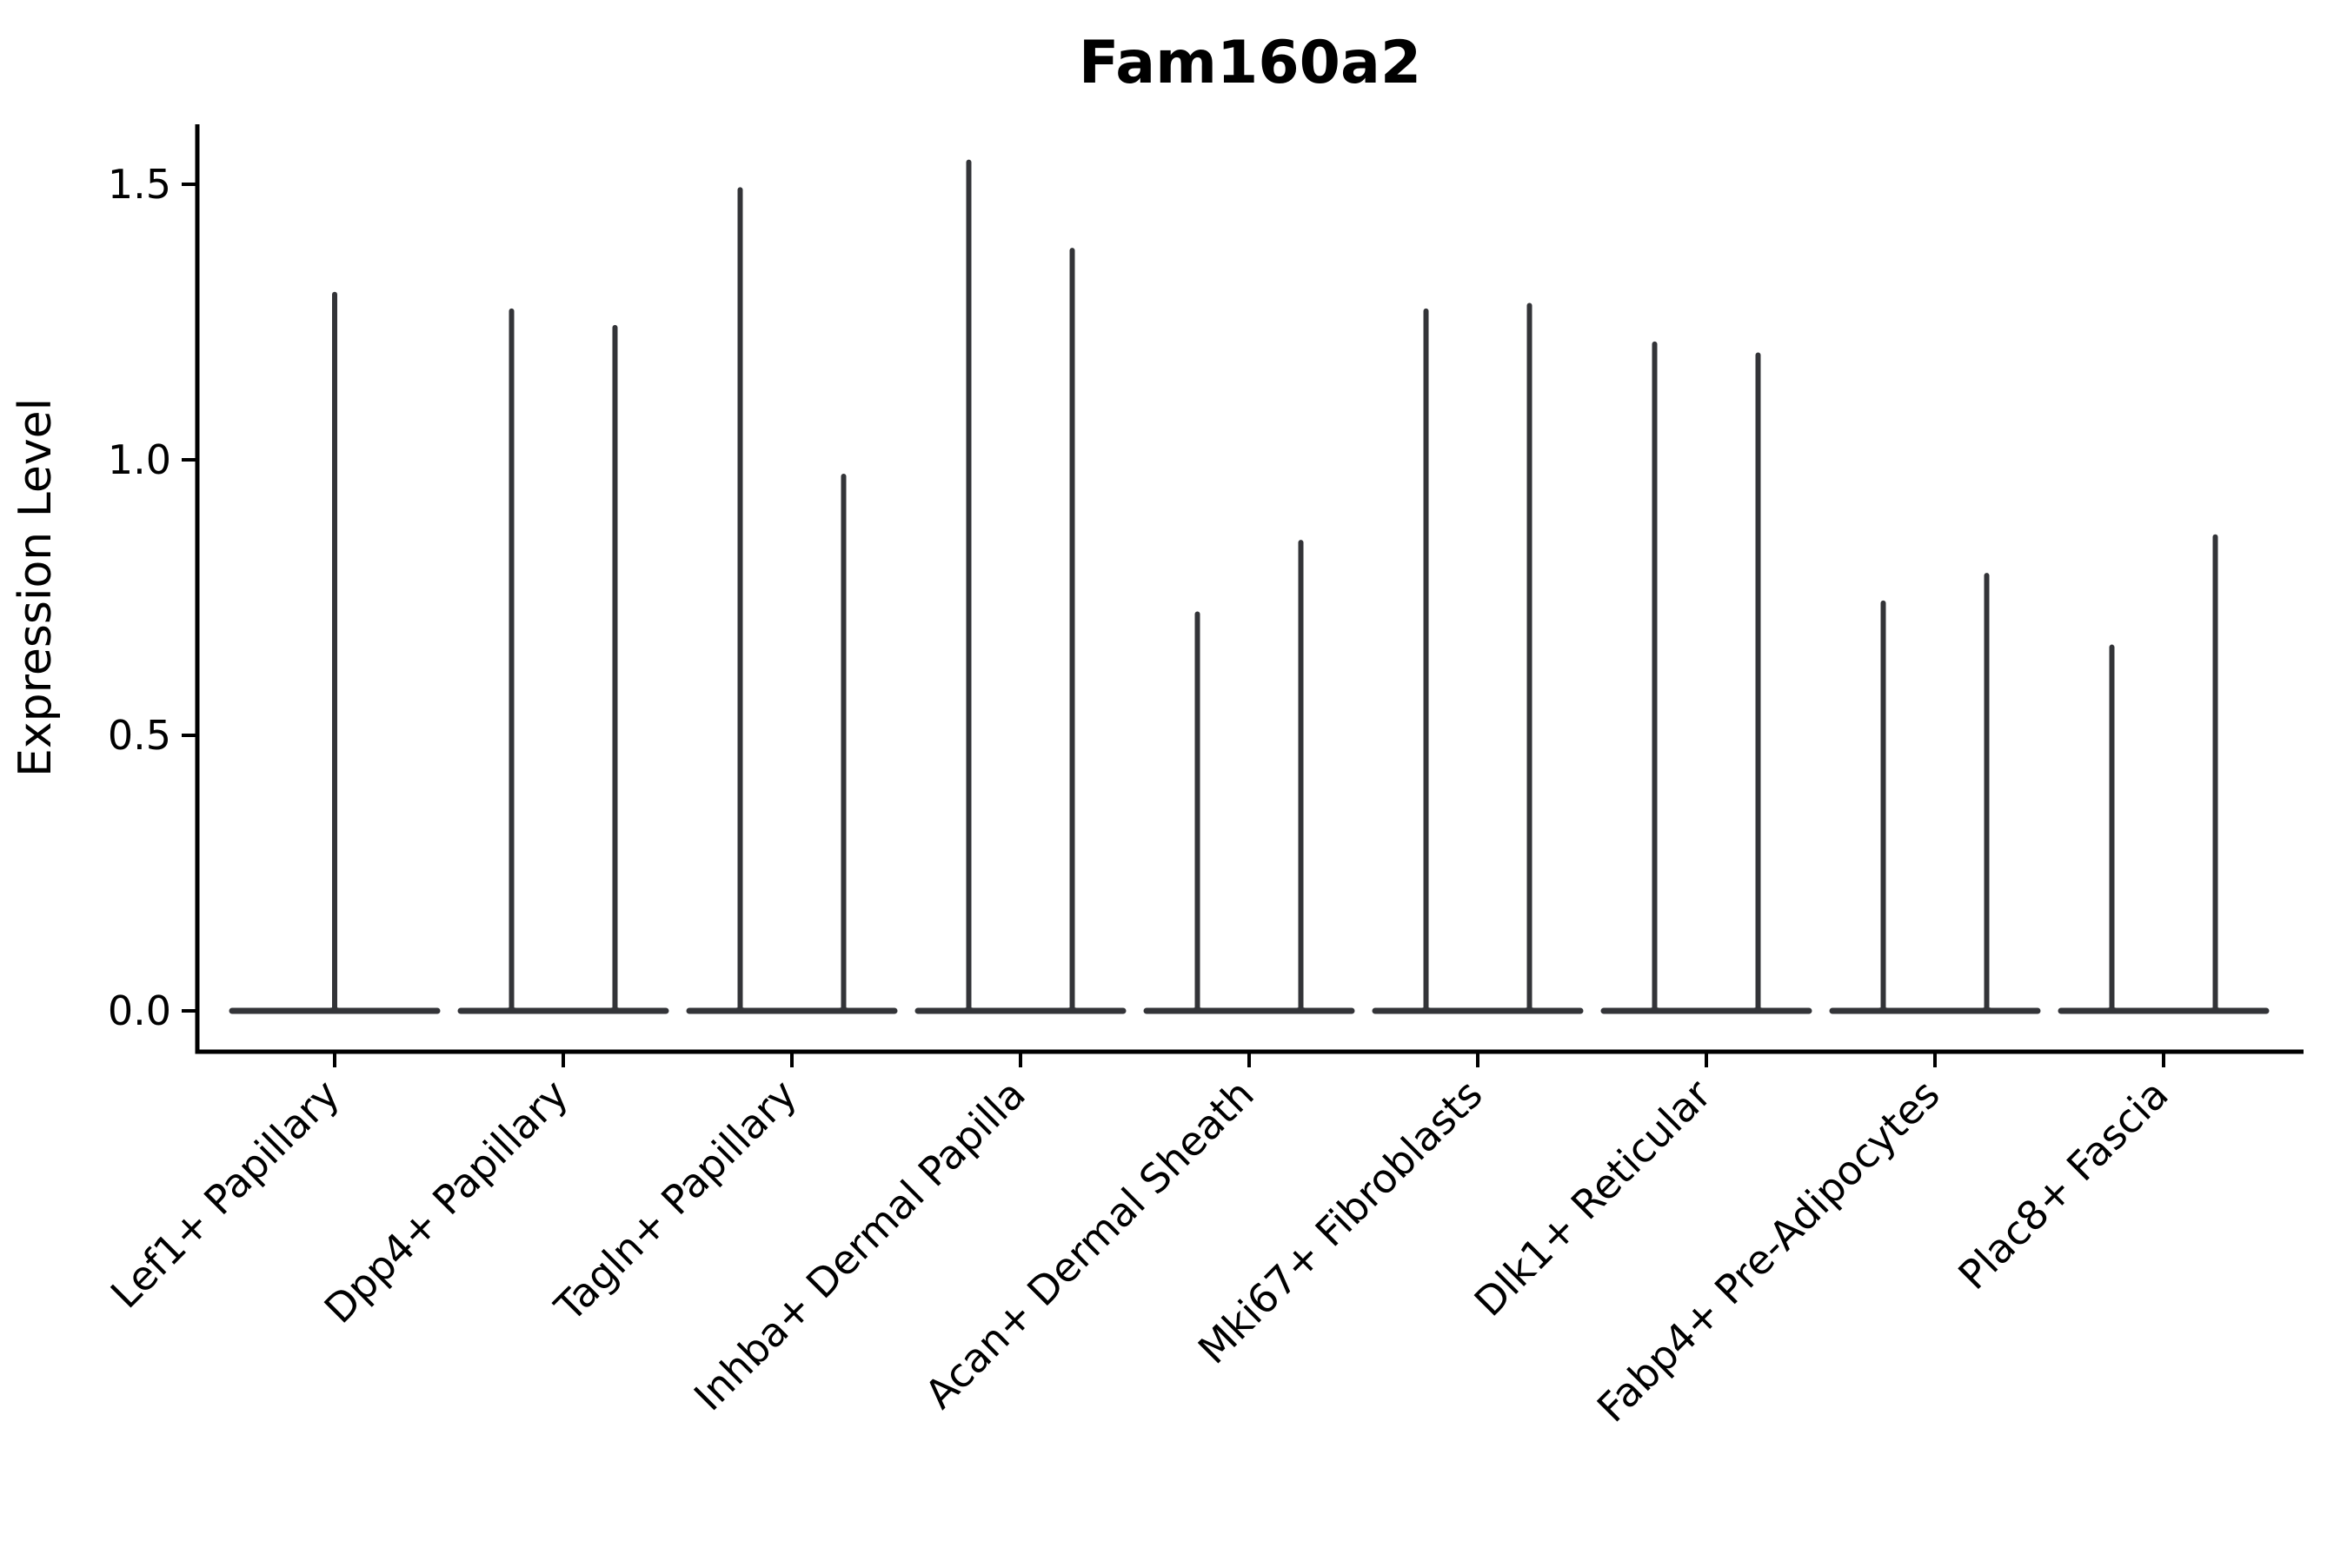 The image size is (2347, 1568). What do you see at coordinates (225, 1194) in the screenshot?
I see `category-label-1: Lef1+ Papillary` at bounding box center [225, 1194].